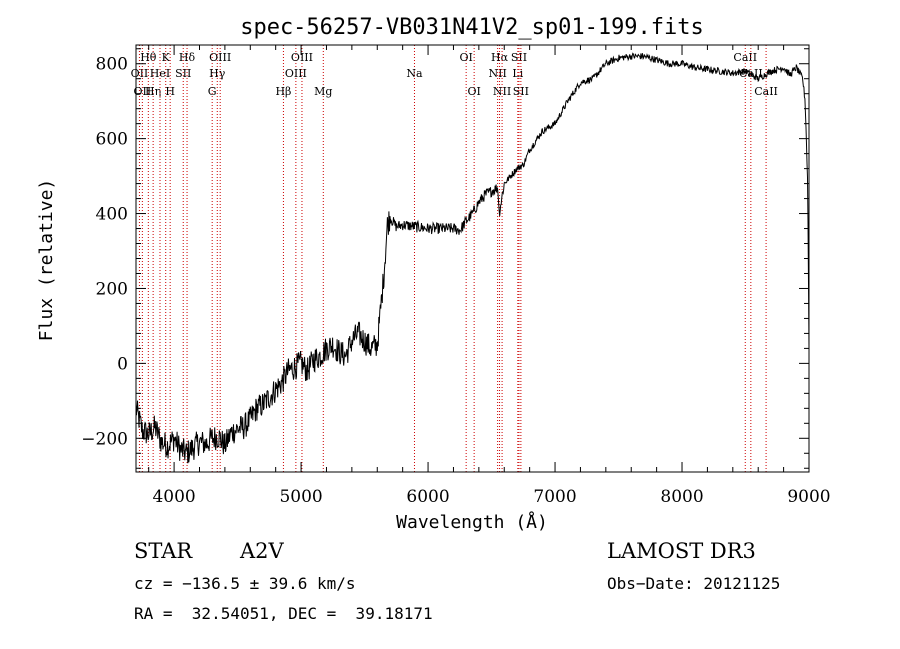 The width and height of the screenshot is (900, 649). I want to click on y-tick-label: 600, so click(112, 140).